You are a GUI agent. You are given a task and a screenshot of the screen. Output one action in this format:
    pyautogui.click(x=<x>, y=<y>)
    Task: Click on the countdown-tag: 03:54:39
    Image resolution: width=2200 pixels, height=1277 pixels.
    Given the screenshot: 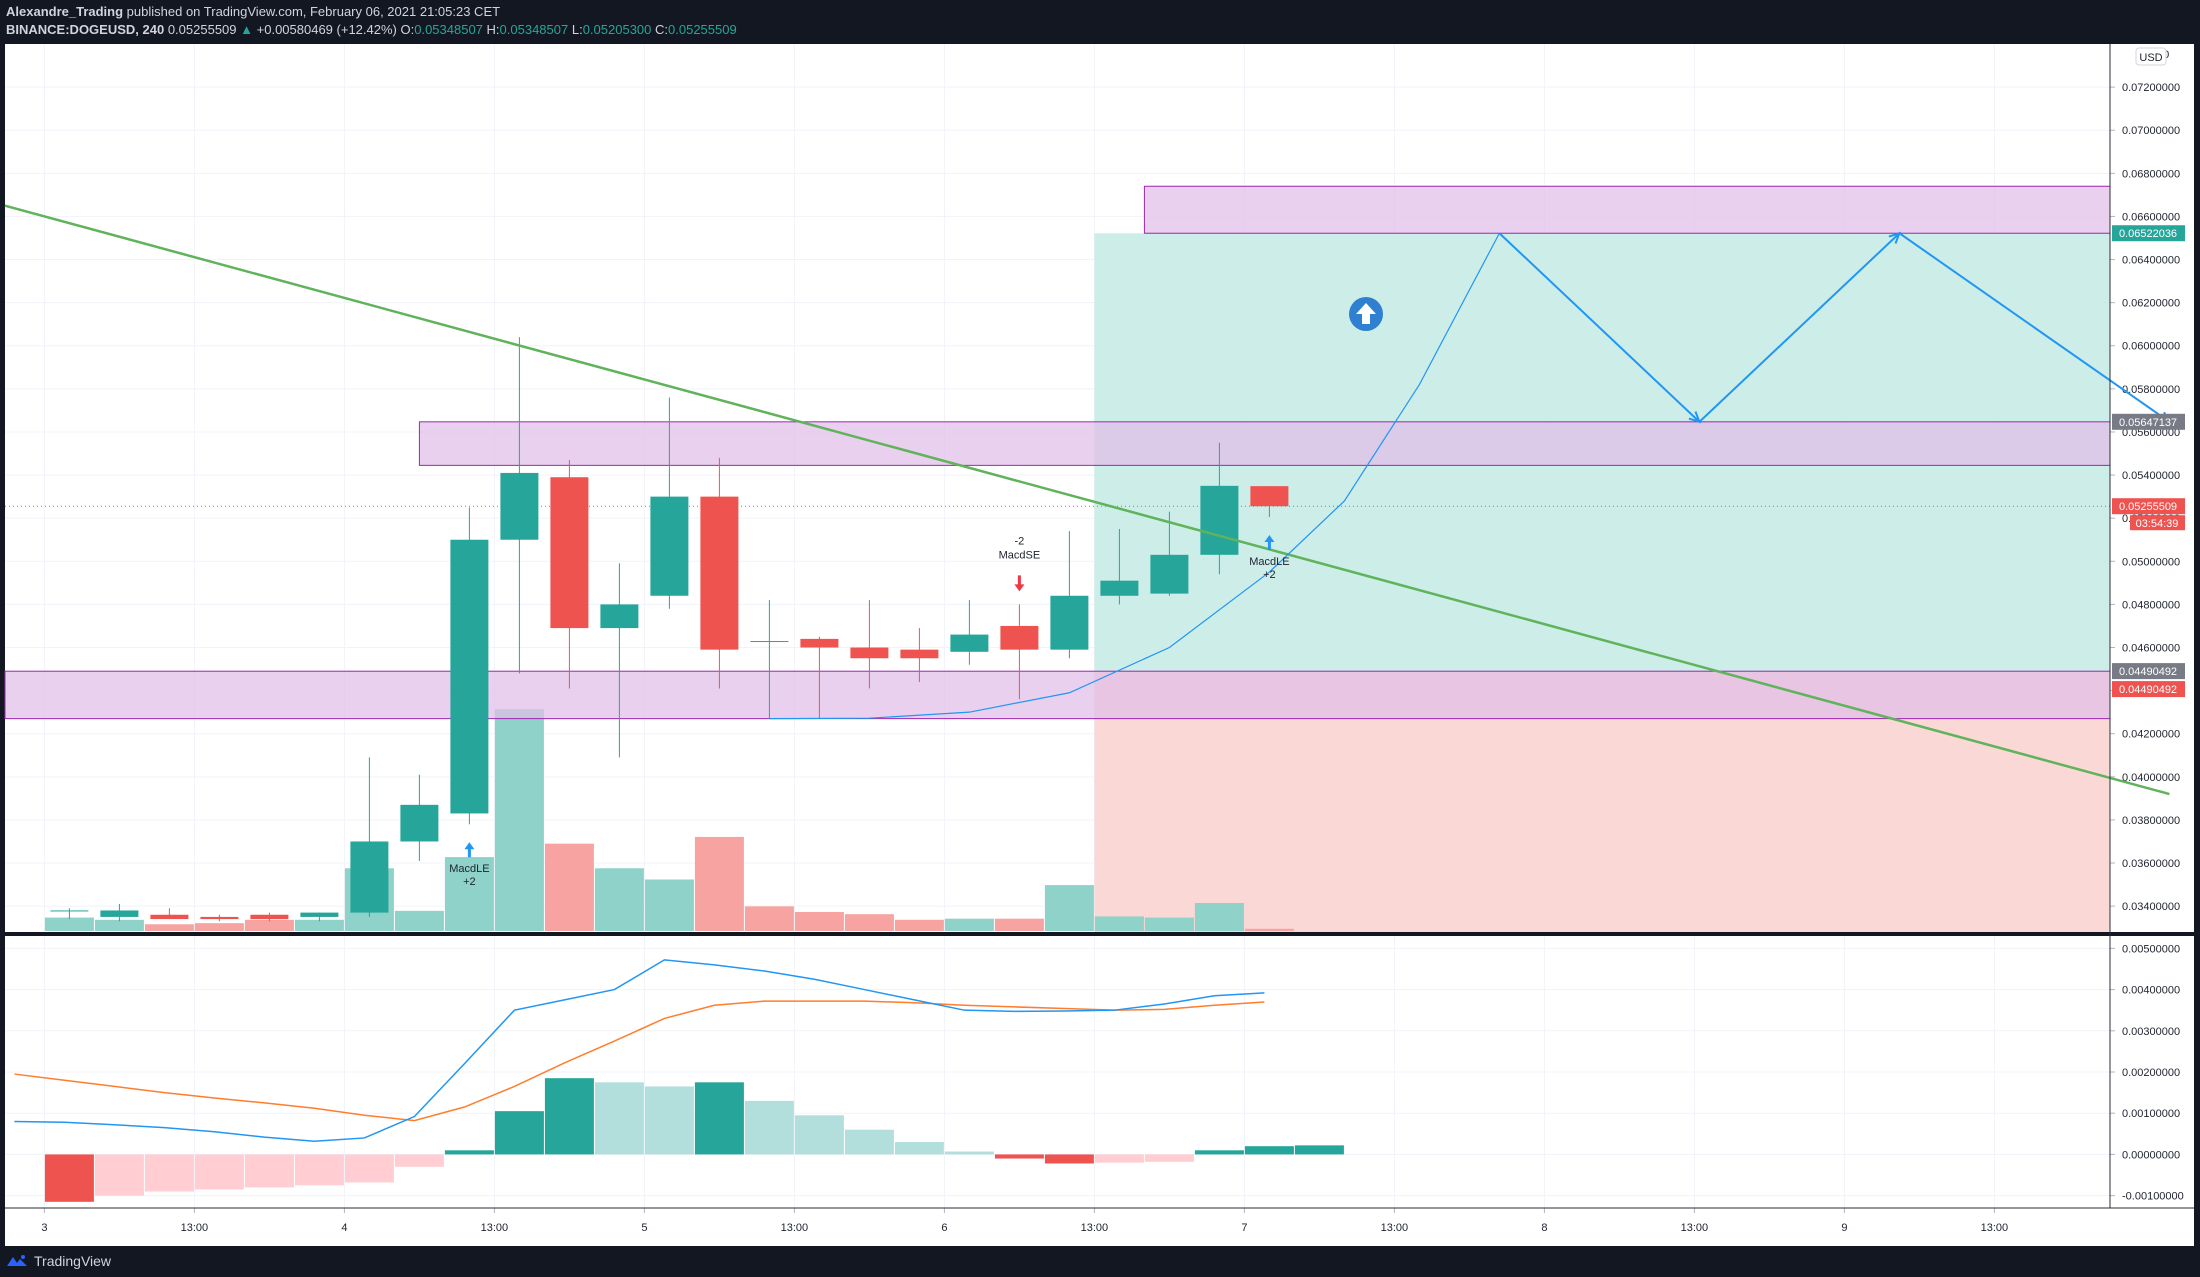 What is the action you would take?
    pyautogui.click(x=2157, y=523)
    